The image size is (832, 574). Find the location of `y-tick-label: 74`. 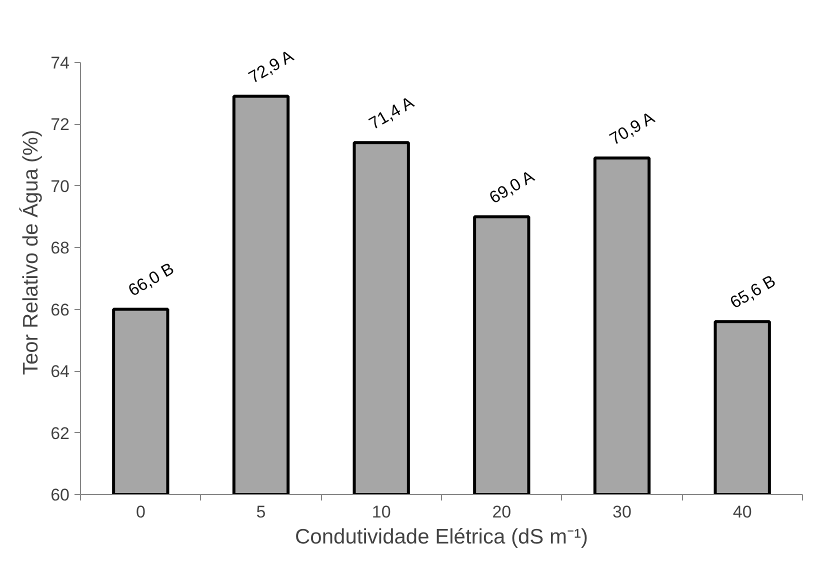

y-tick-label: 74 is located at coordinates (60, 62).